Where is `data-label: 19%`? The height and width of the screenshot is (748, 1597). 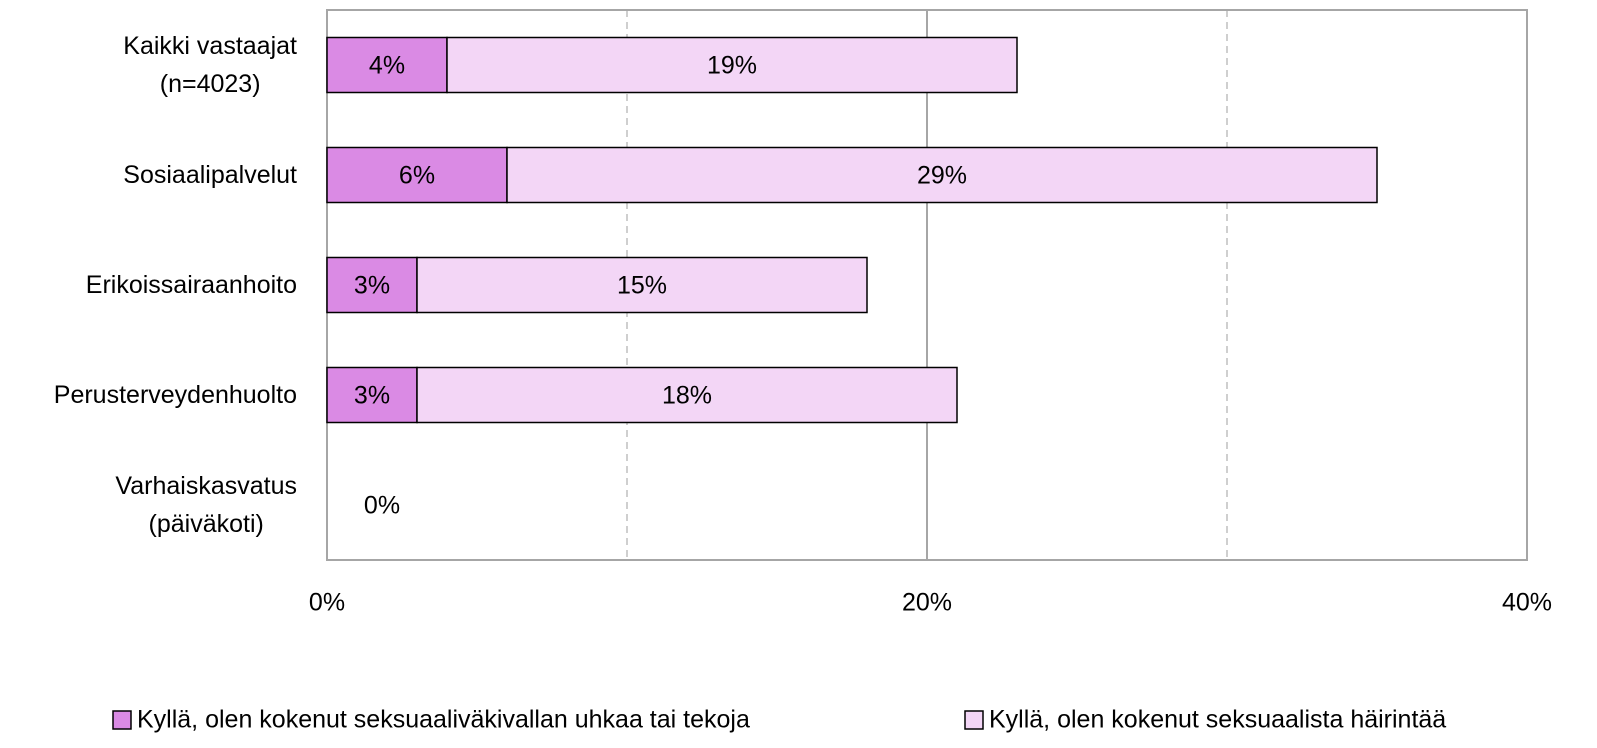
data-label: 19% is located at coordinates (732, 66).